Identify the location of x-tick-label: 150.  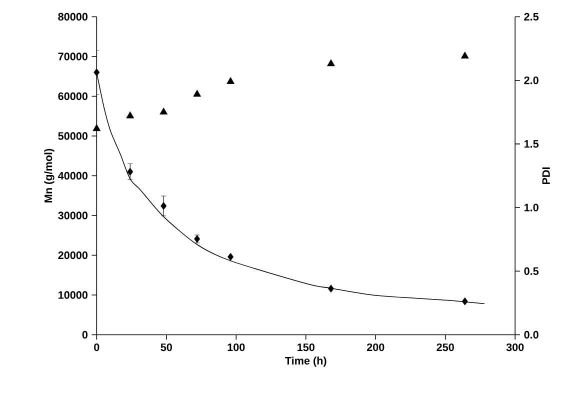
(306, 348).